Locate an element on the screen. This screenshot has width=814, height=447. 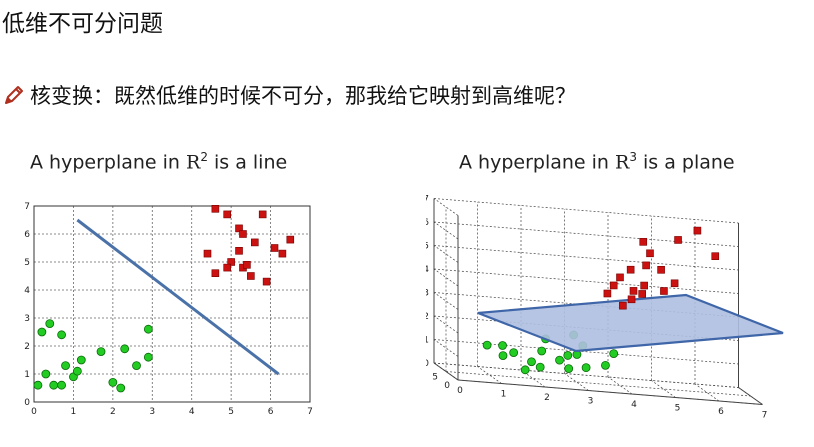
left-title-suffix: is a line is located at coordinates (247, 162).